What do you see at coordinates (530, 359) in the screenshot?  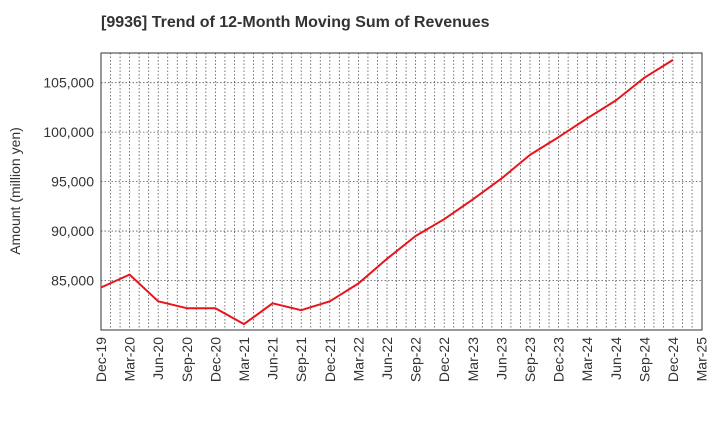 I see `x-tick-label: Sep-23` at bounding box center [530, 359].